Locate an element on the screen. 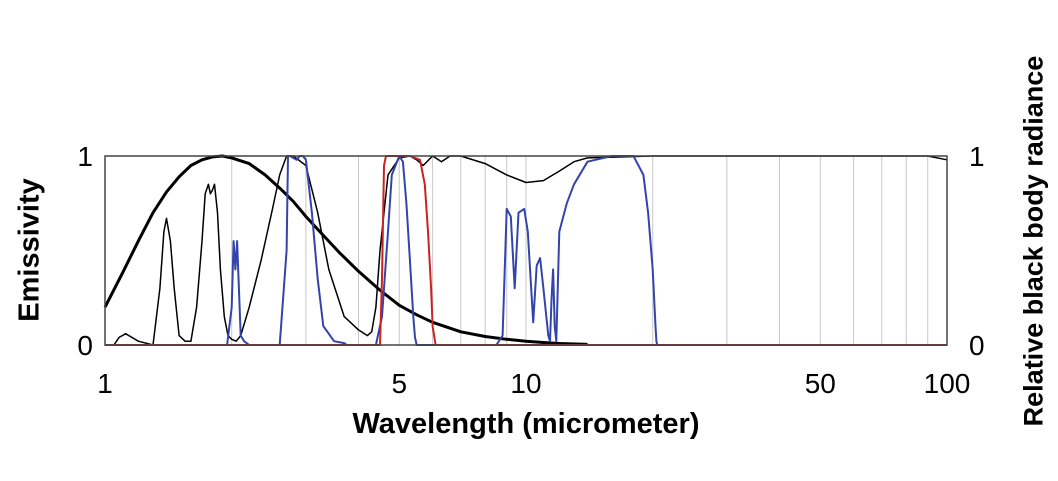 The height and width of the screenshot is (481, 1058). x-axis-label: Wavelength (micrometer) is located at coordinates (526, 424).